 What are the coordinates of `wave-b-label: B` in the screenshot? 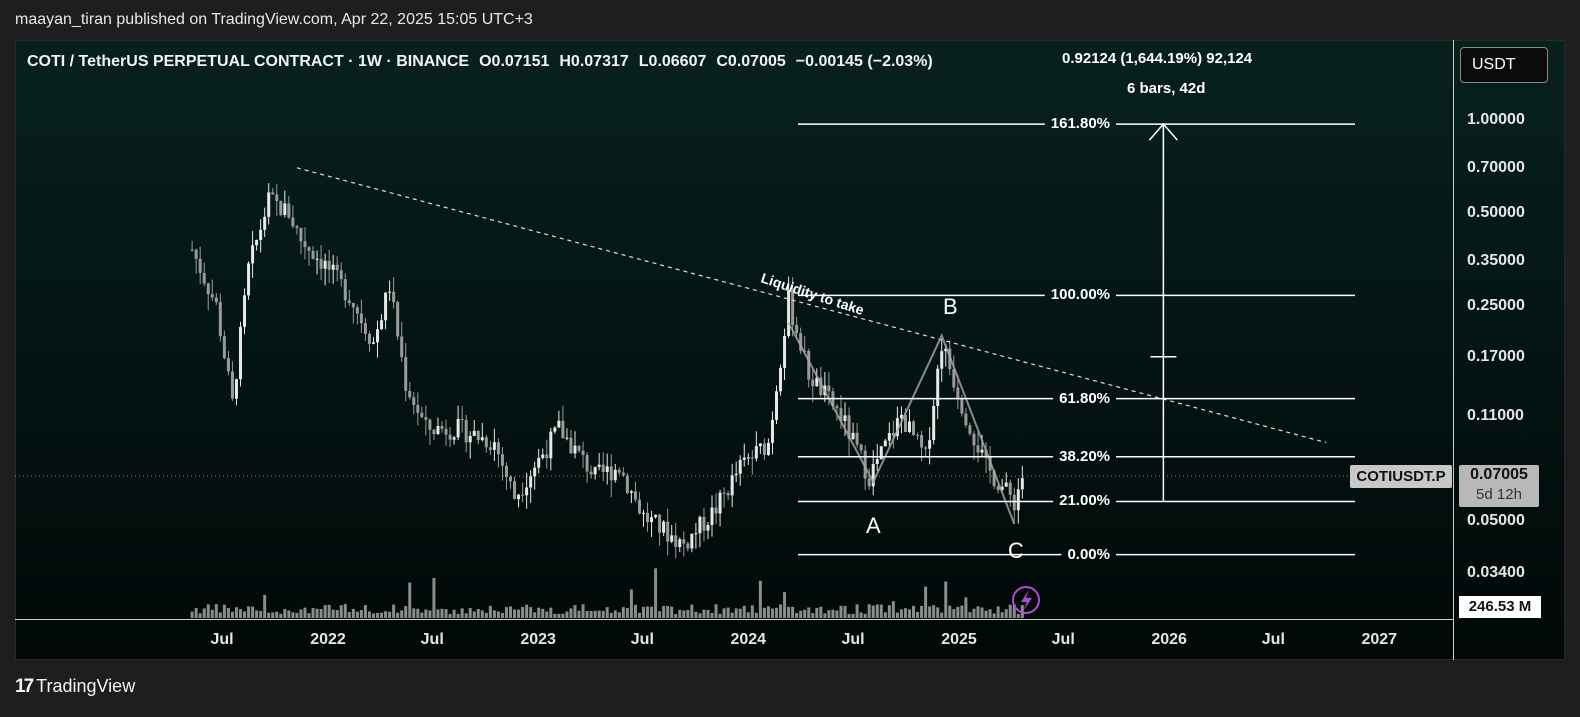 It's located at (950, 306).